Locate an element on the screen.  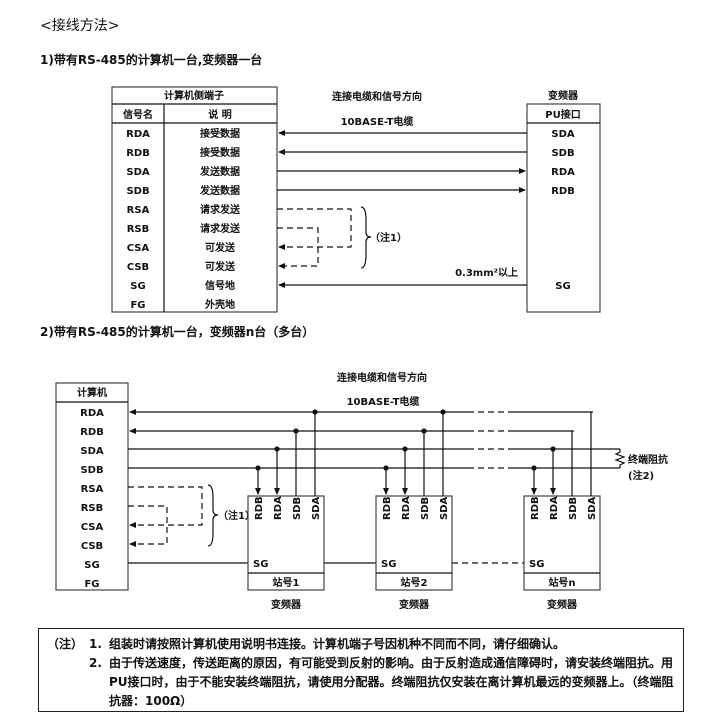
station-number: 站号n is located at coordinates (561, 582).